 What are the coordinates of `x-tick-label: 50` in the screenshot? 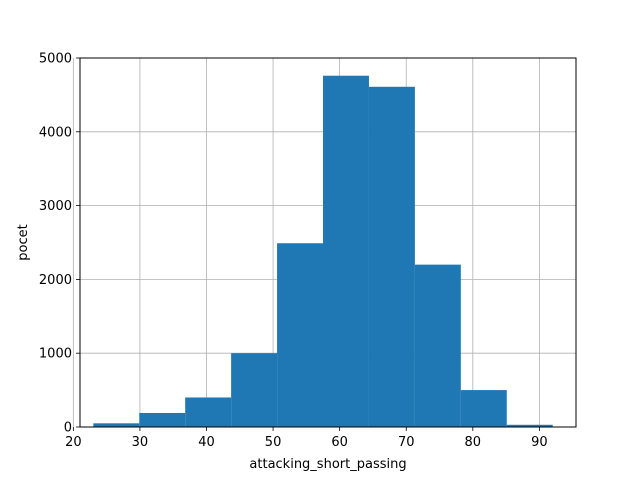 It's located at (273, 442).